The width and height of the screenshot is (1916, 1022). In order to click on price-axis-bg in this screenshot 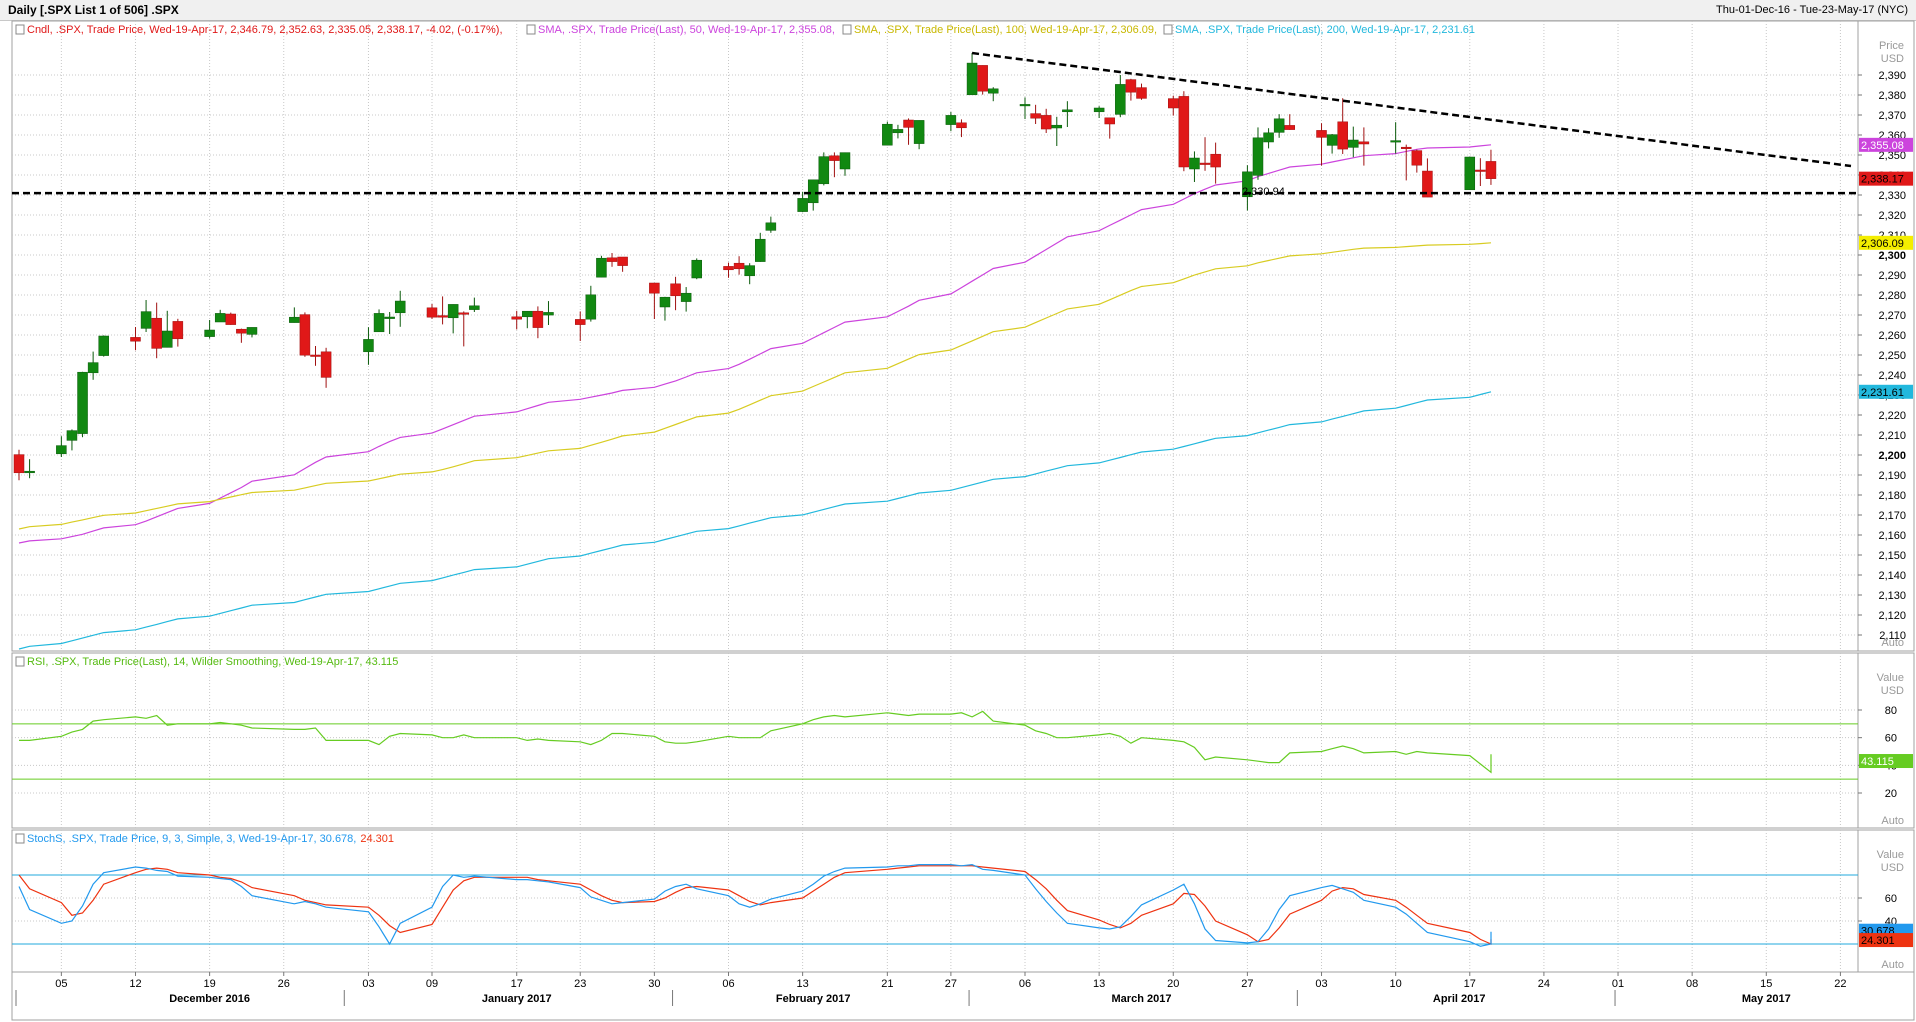, I will do `click(1886, 336)`.